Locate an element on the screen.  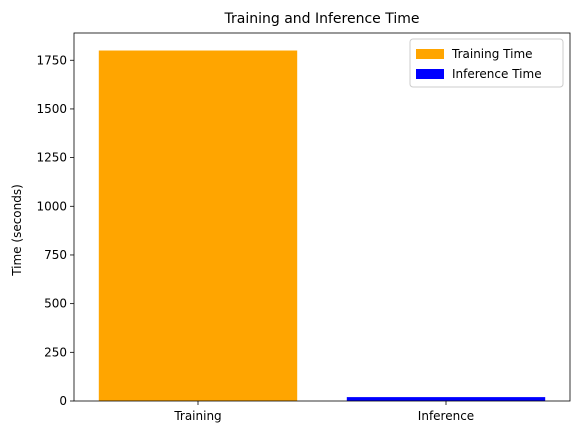
legend: Training Time Inference Time is located at coordinates (486, 63).